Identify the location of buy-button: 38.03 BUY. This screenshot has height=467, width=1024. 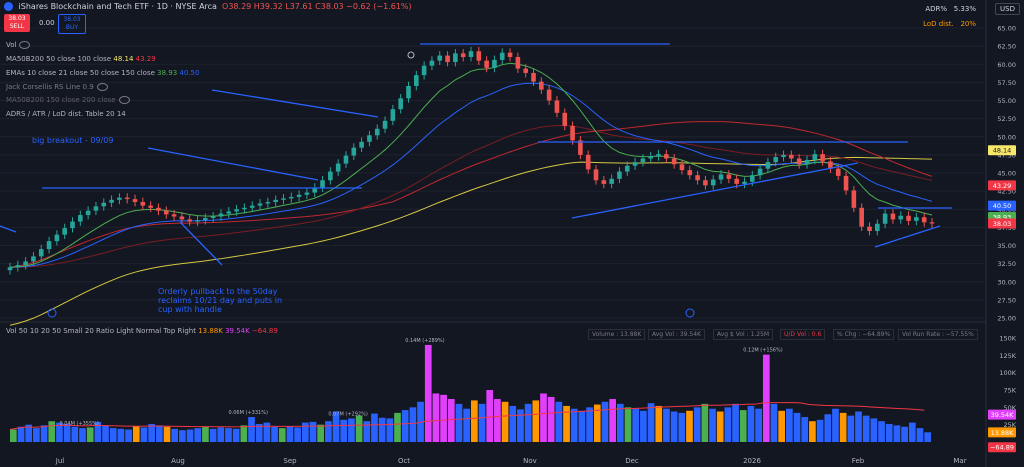
(72, 24).